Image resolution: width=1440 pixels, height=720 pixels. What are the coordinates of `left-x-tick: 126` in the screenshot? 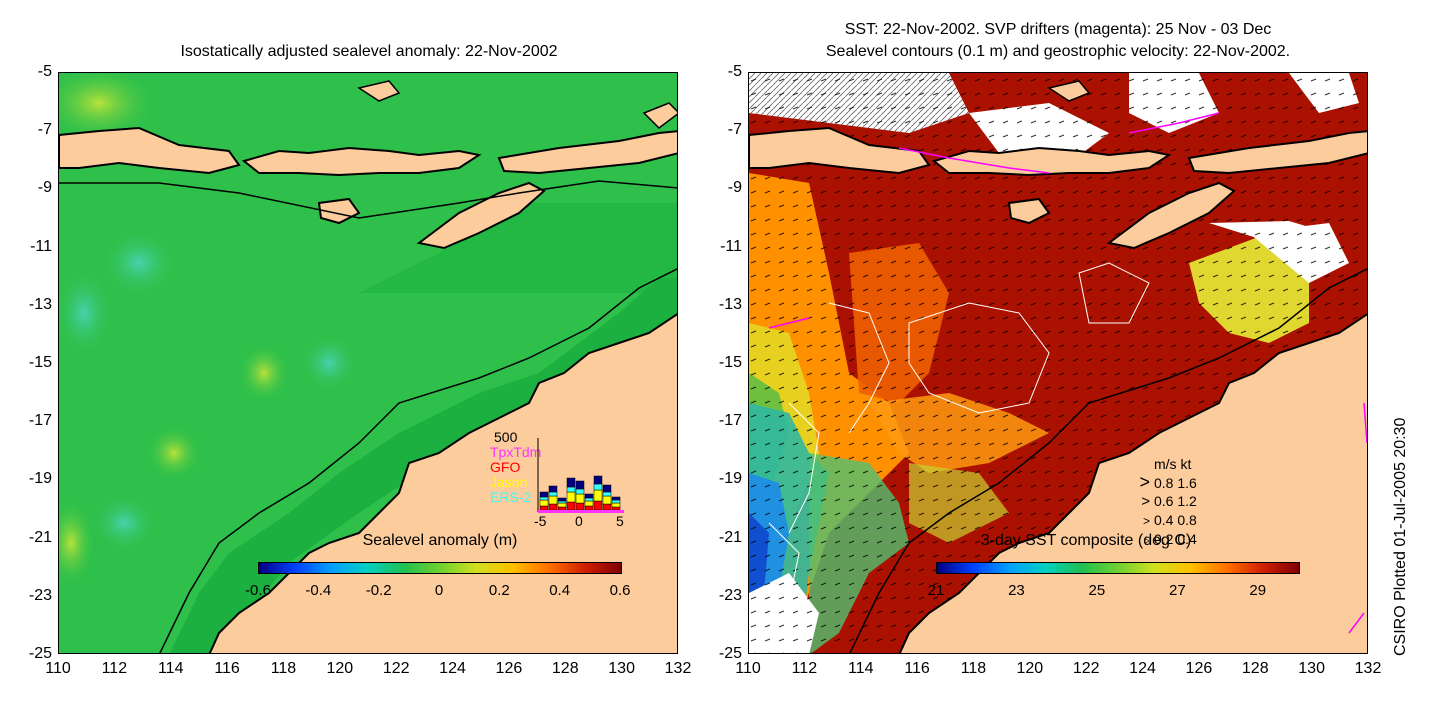 It's located at (509, 668).